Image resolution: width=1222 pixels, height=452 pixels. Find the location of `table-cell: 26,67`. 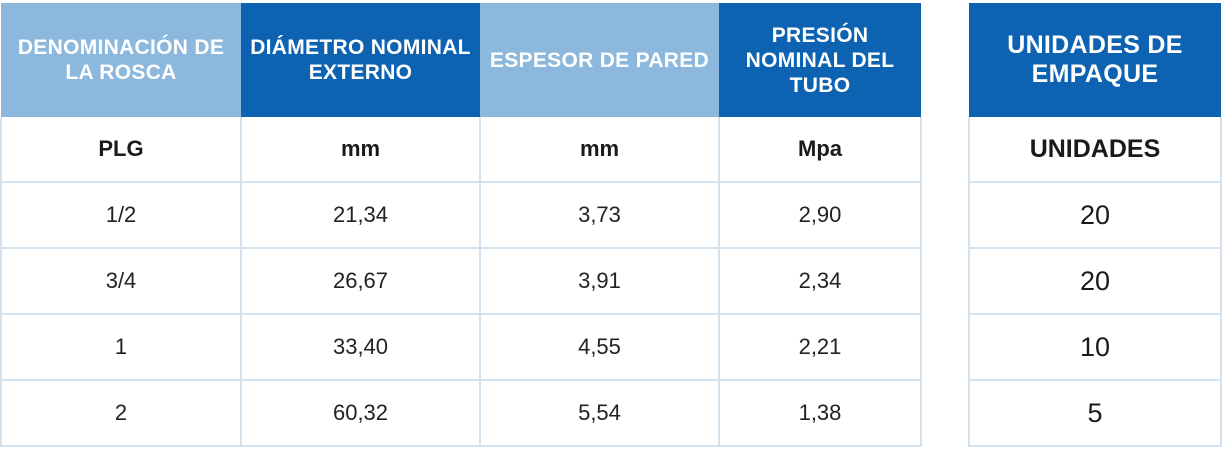

table-cell: 26,67 is located at coordinates (361, 281).